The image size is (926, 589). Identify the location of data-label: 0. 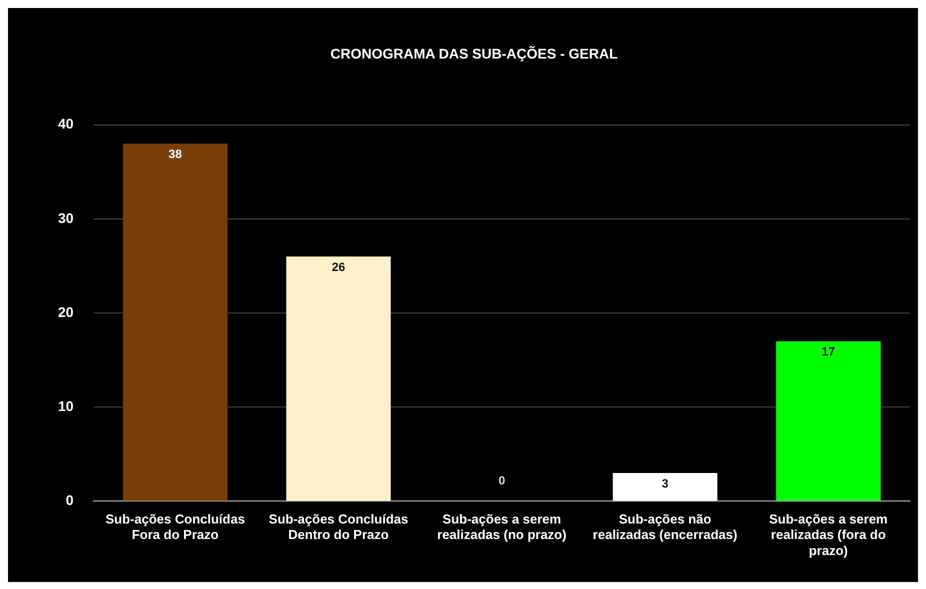
(502, 481).